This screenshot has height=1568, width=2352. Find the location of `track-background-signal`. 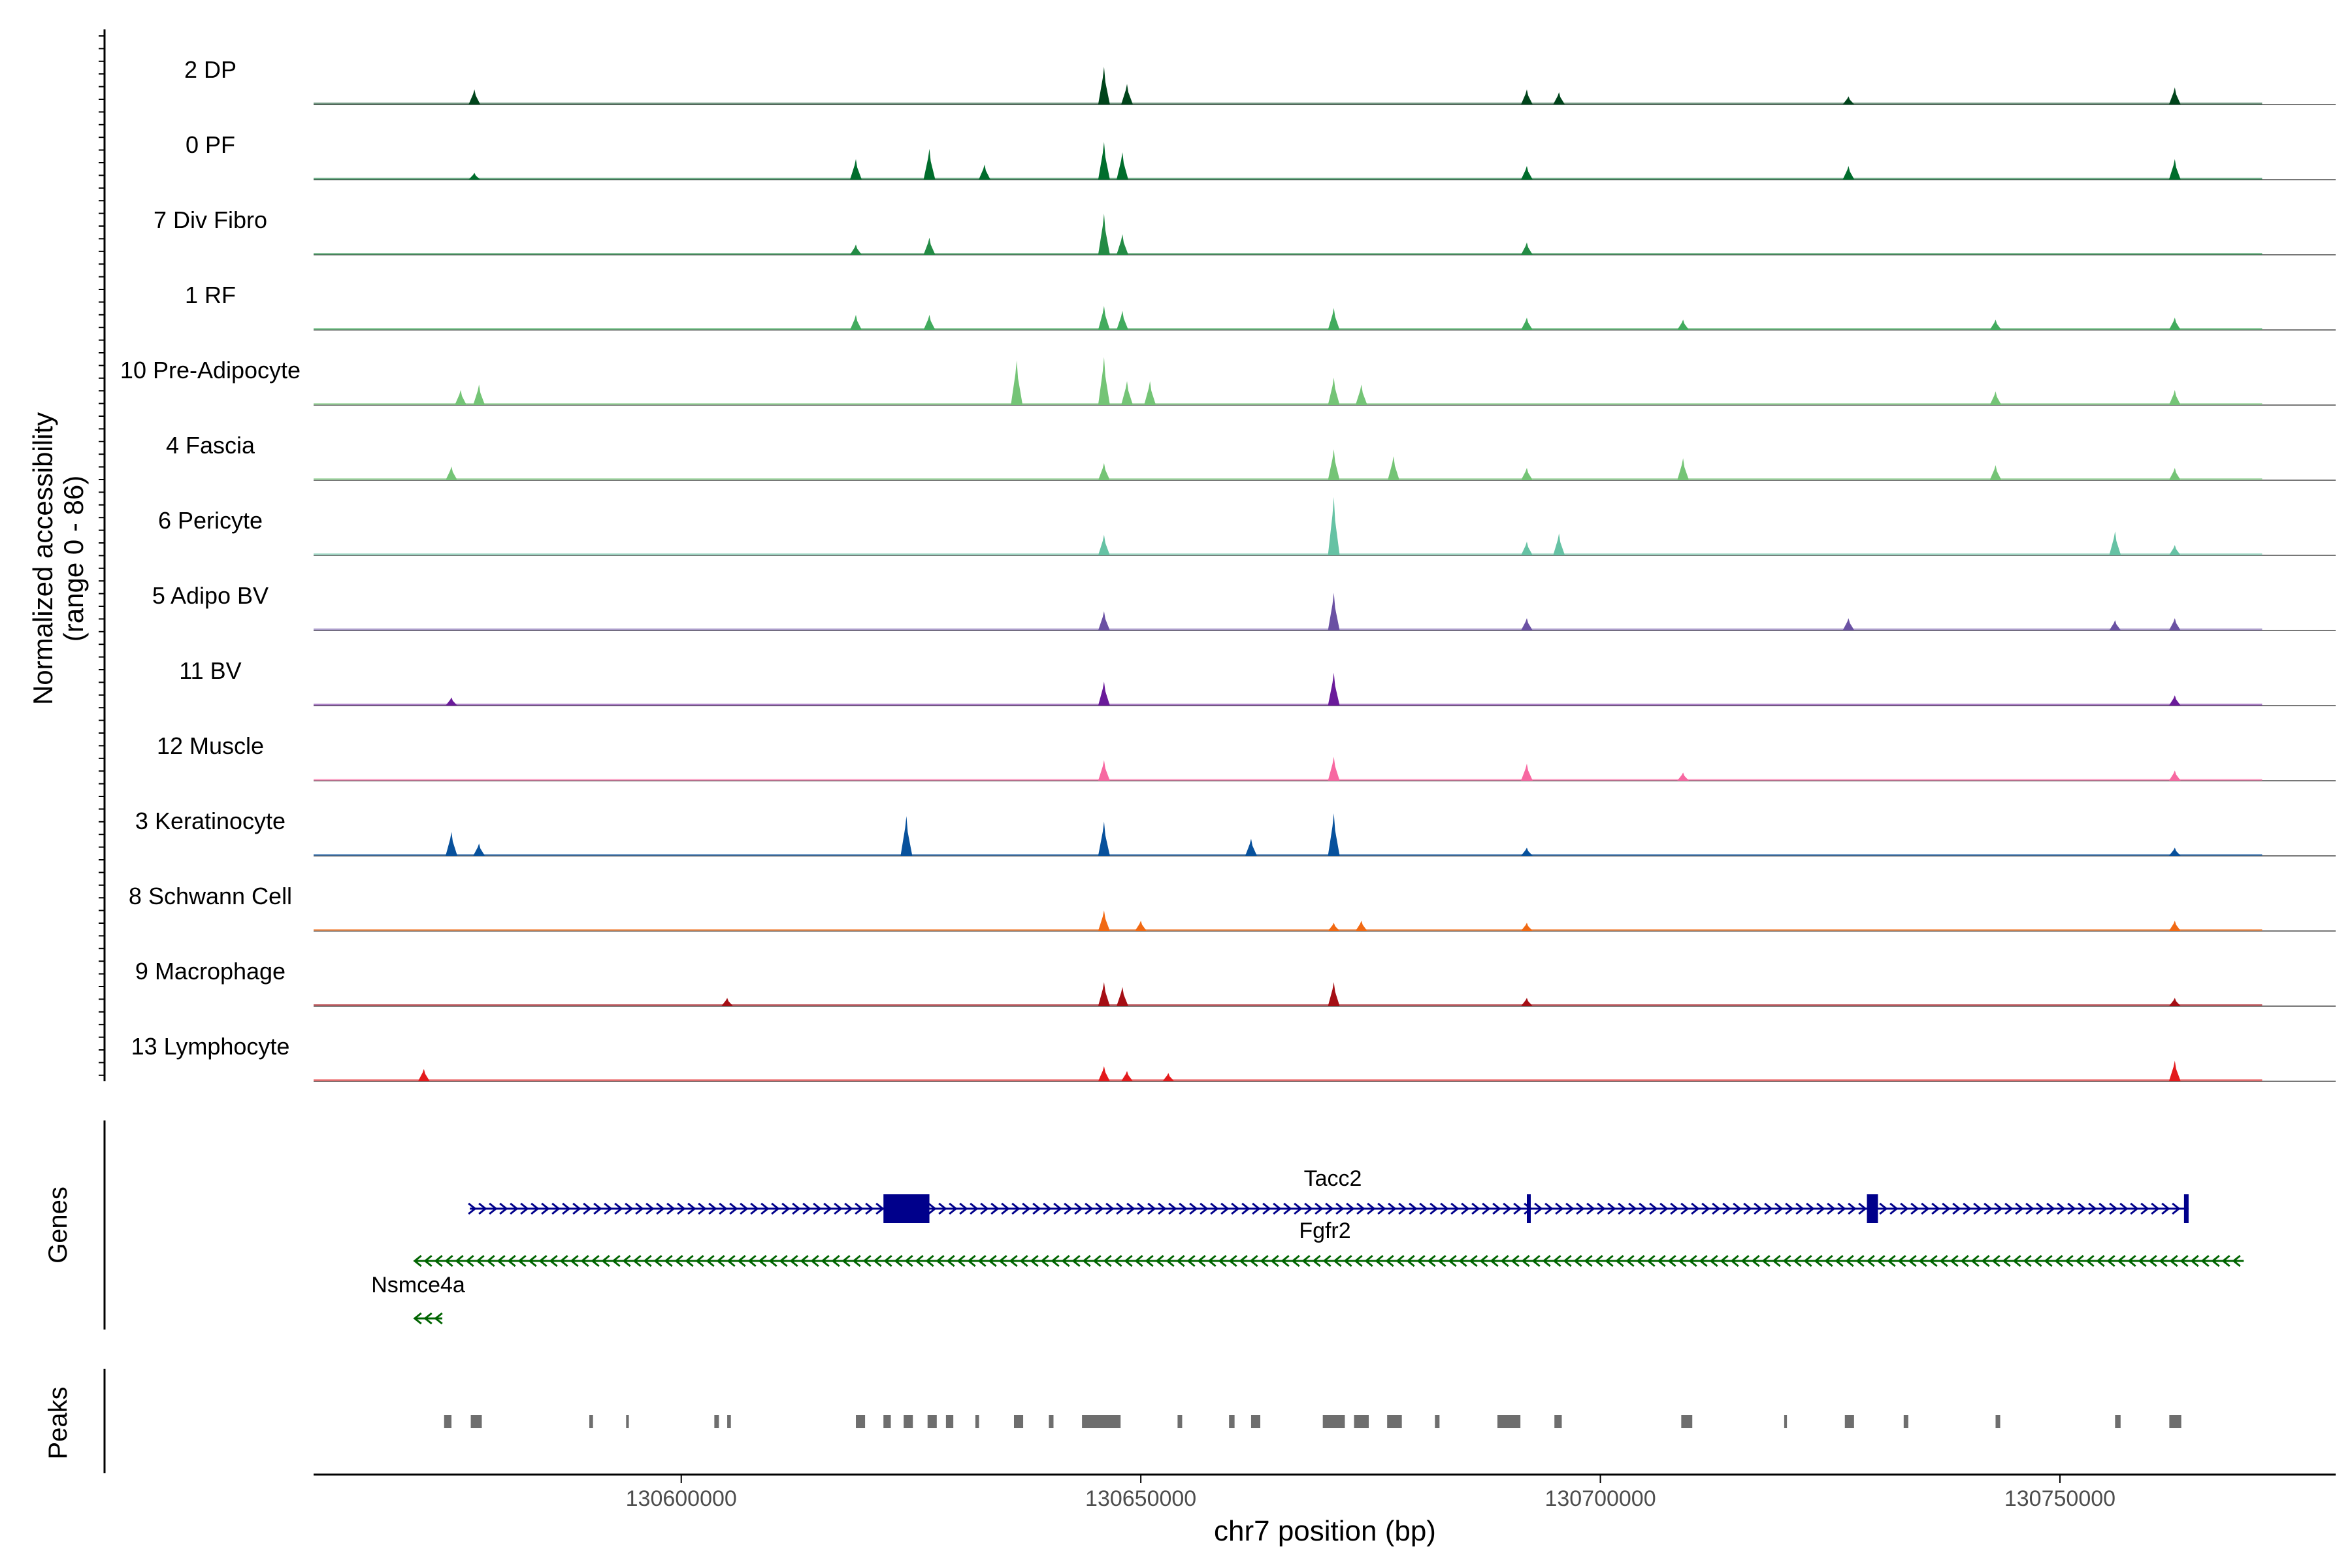

track-background-signal is located at coordinates (1288, 104).